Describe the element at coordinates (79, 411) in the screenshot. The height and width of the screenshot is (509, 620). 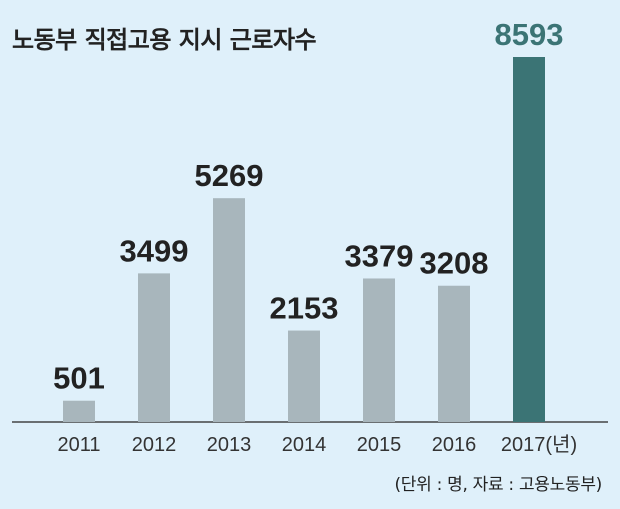
I see `bar-2011` at that location.